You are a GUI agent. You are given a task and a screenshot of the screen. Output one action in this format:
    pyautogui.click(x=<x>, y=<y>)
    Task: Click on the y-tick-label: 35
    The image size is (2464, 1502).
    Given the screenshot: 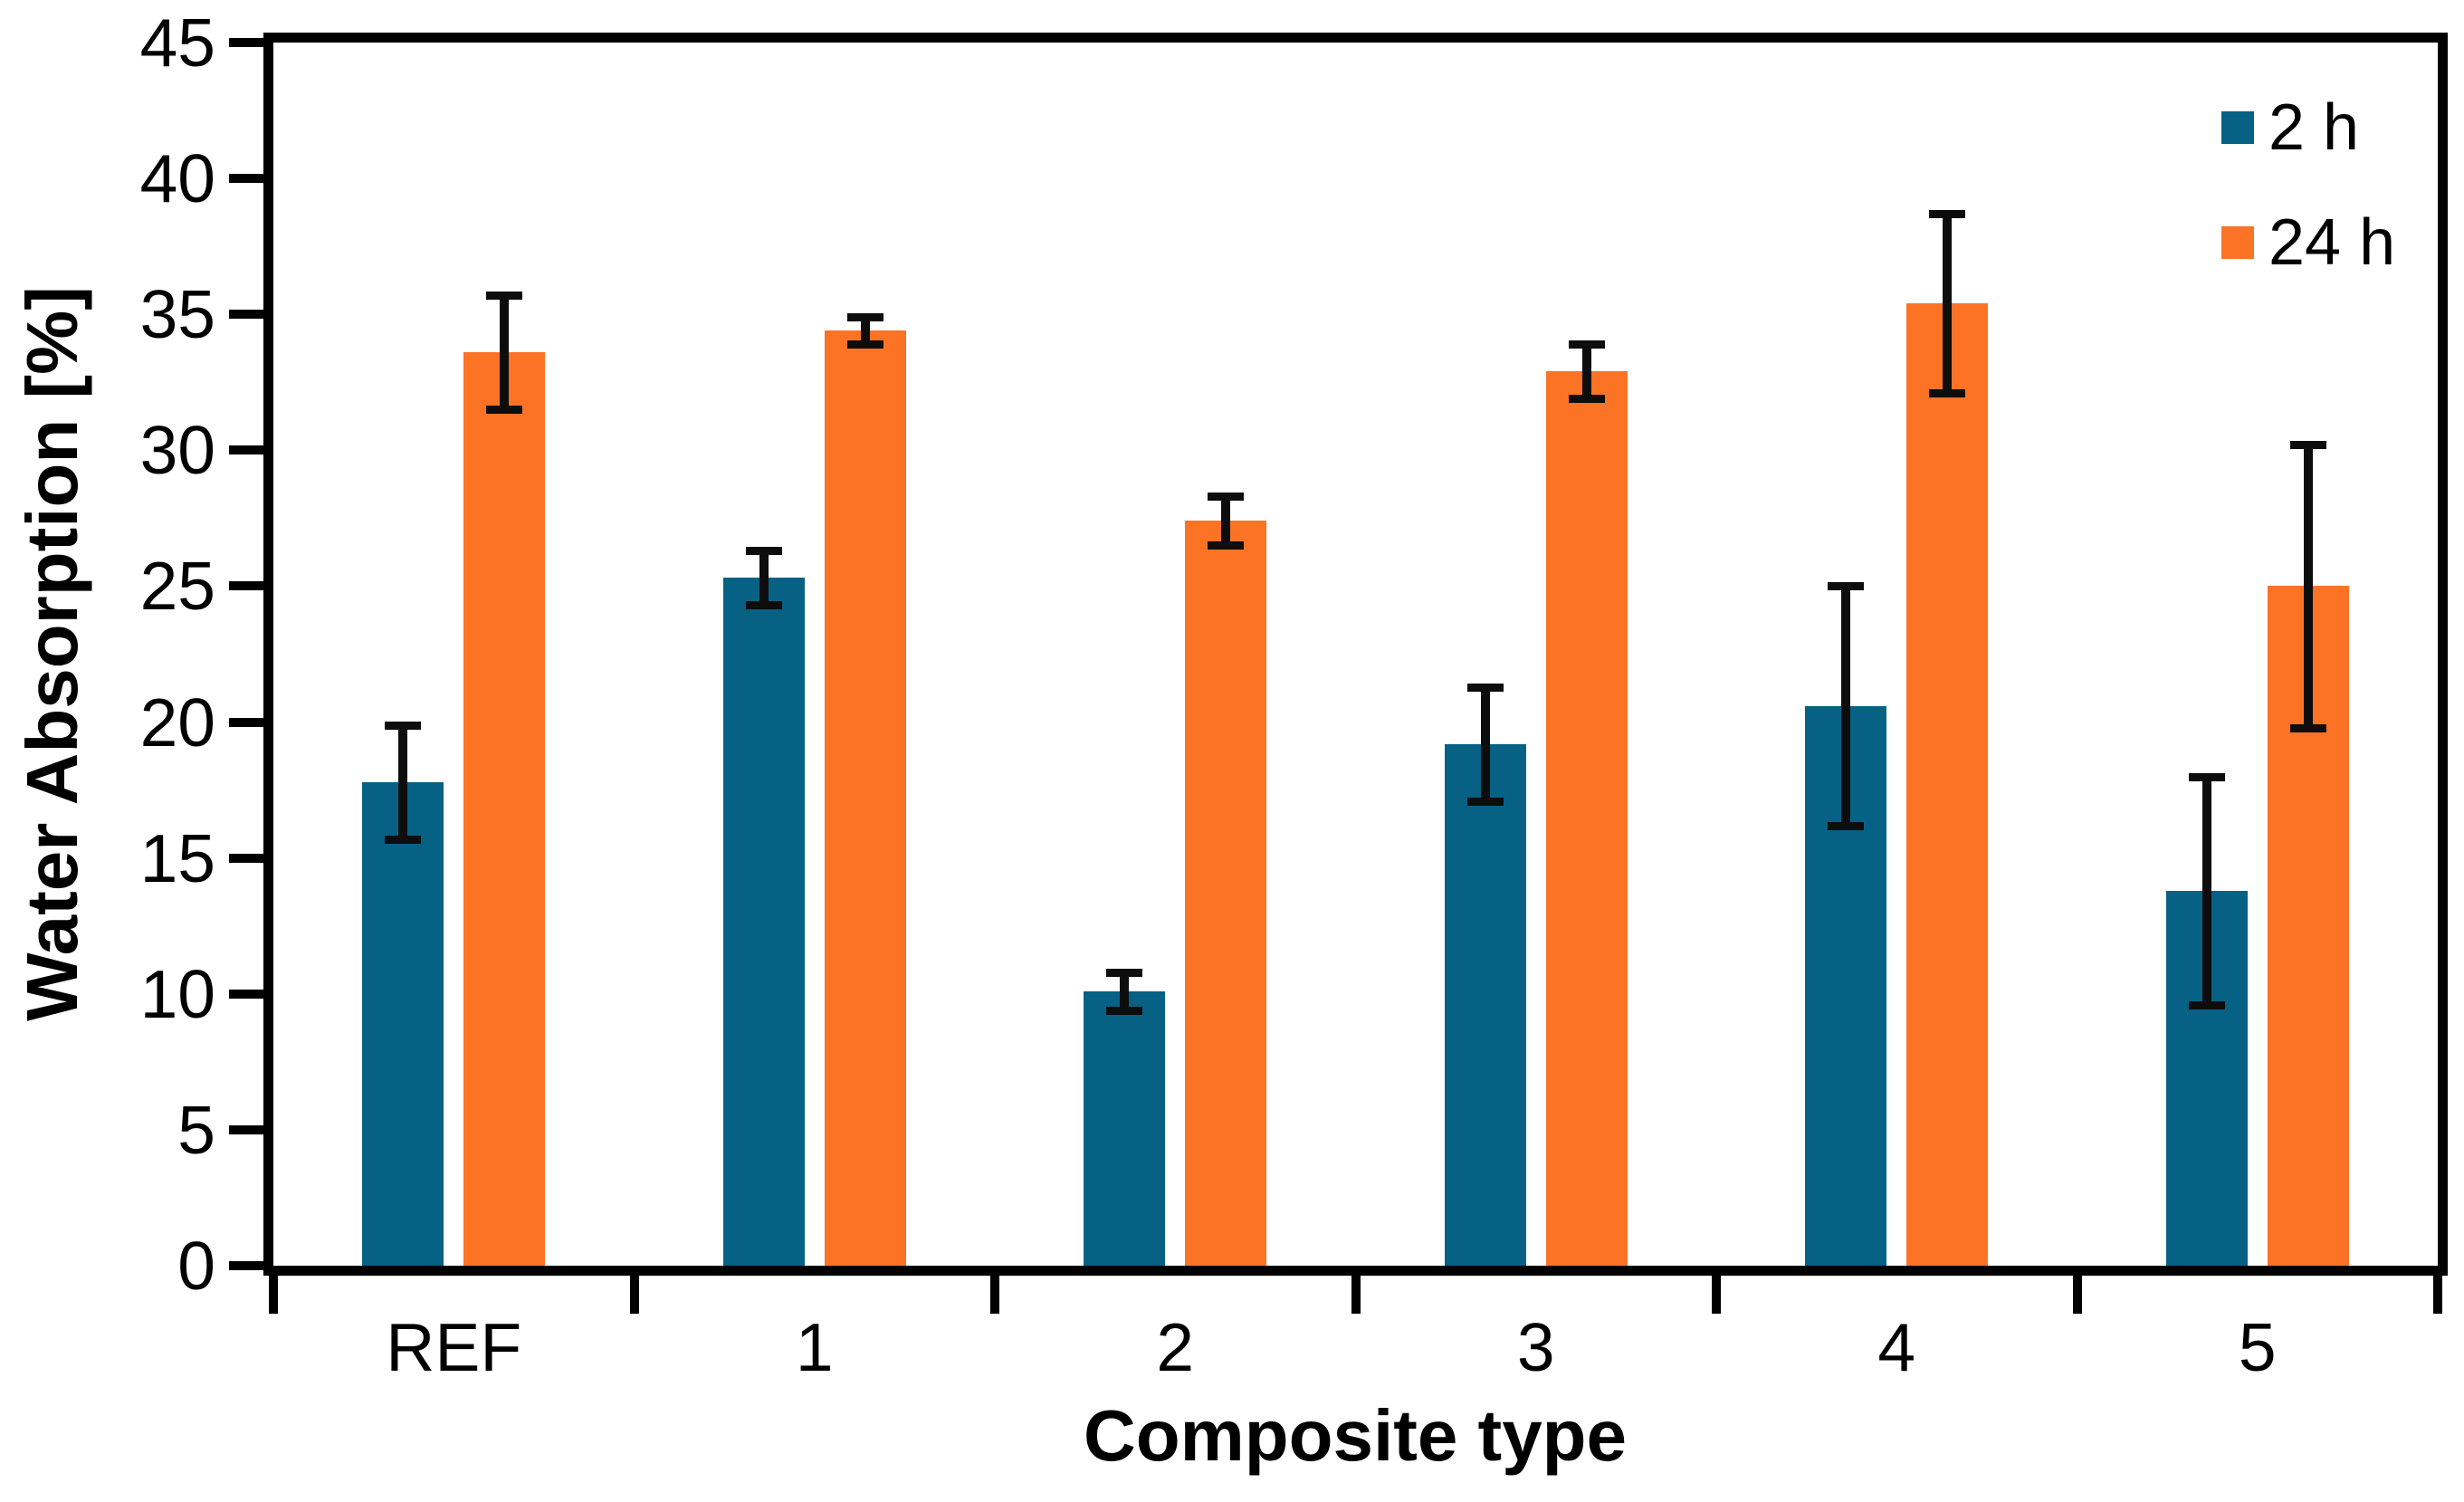 What is the action you would take?
    pyautogui.click(x=177, y=314)
    